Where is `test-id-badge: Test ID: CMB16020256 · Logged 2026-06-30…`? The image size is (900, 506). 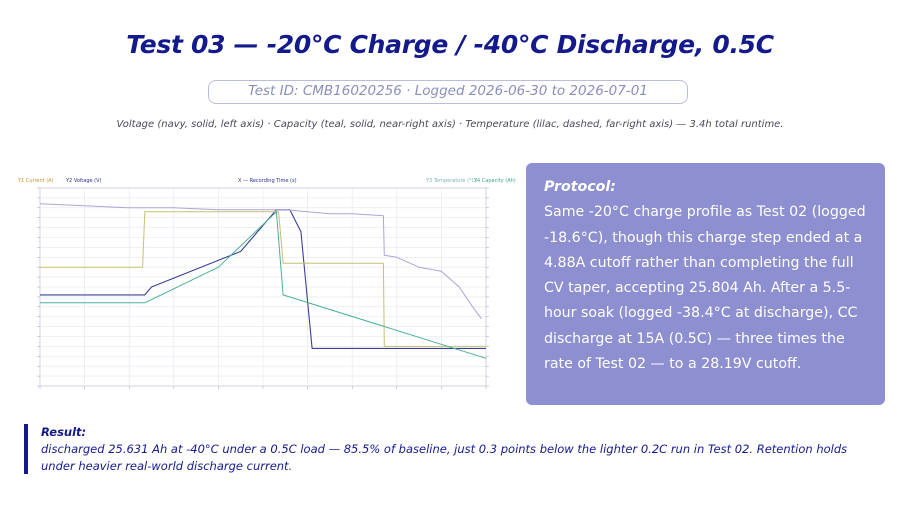
test-id-badge: Test ID: CMB16020256 · Logged 2026-06-30… is located at coordinates (448, 92).